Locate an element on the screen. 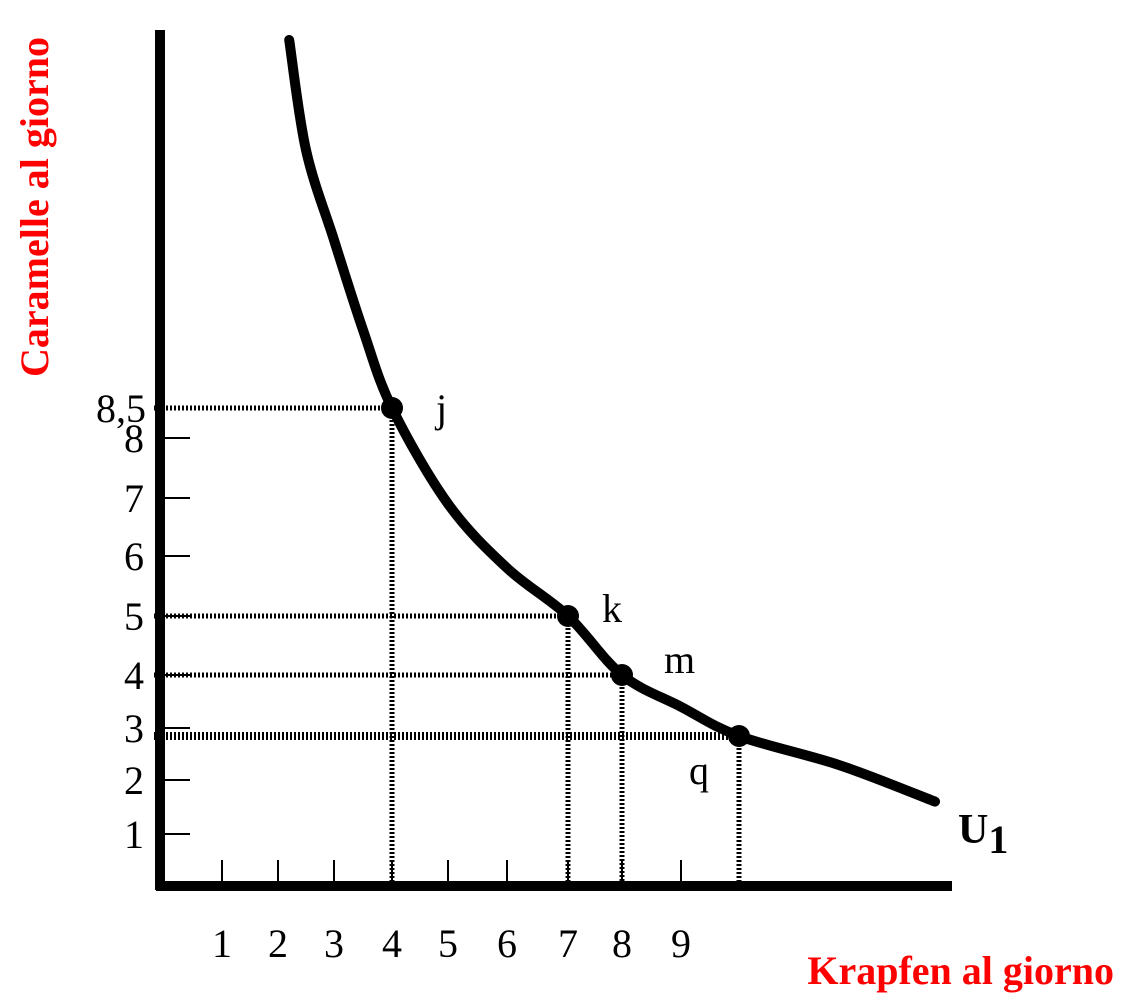  x-tick-label: 2 is located at coordinates (278, 943).